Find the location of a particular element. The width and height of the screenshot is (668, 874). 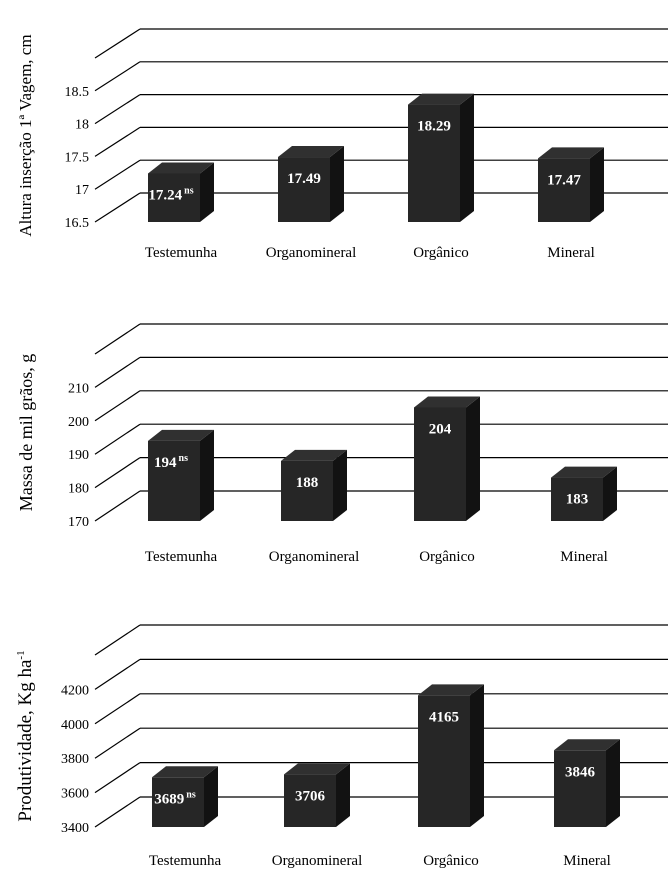

y-tick-label: 18 is located at coordinates (82, 125).